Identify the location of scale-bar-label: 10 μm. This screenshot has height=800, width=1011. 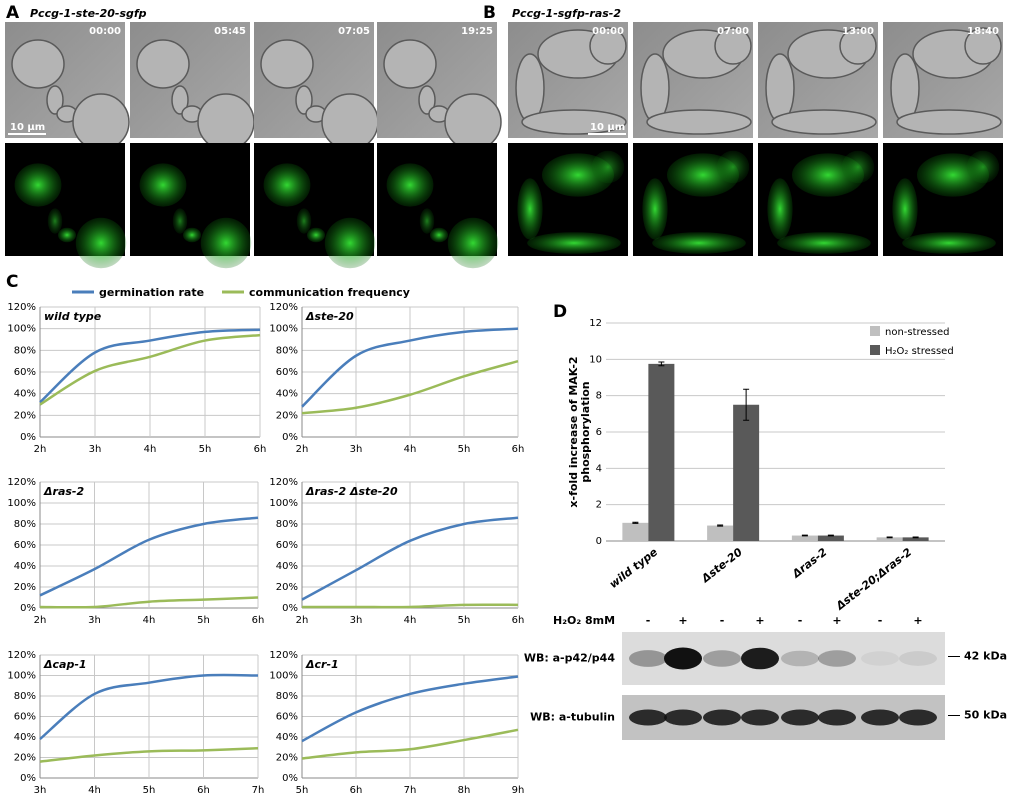
(607, 127).